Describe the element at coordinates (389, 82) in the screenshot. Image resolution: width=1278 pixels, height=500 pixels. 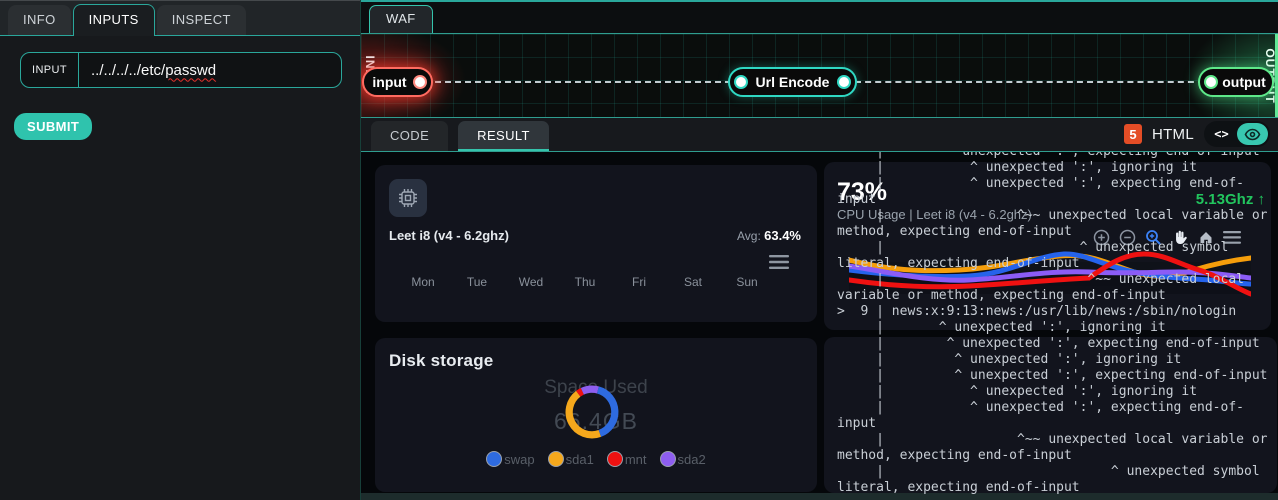
I see `flow-node-input-label: input` at that location.